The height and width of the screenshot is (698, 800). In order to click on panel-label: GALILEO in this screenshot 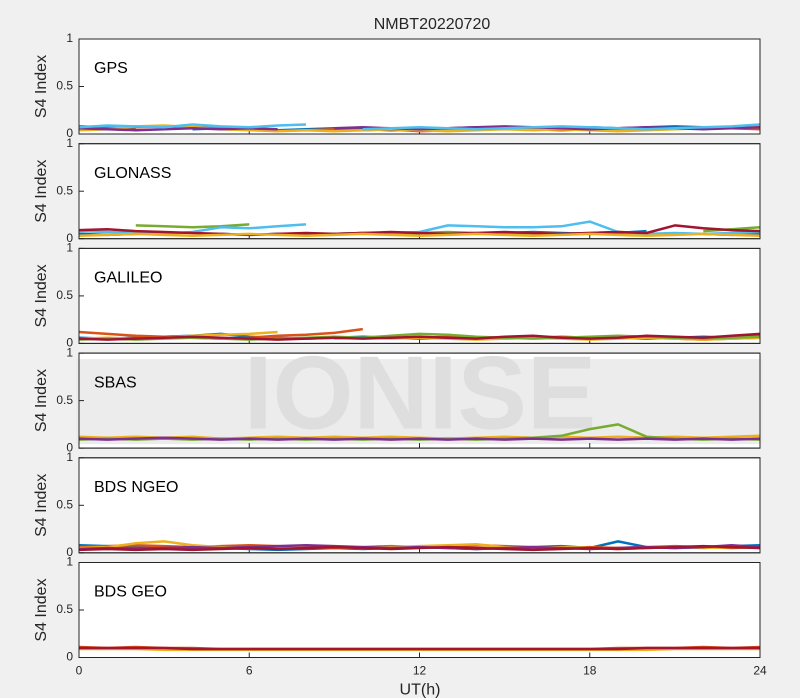, I will do `click(128, 278)`.